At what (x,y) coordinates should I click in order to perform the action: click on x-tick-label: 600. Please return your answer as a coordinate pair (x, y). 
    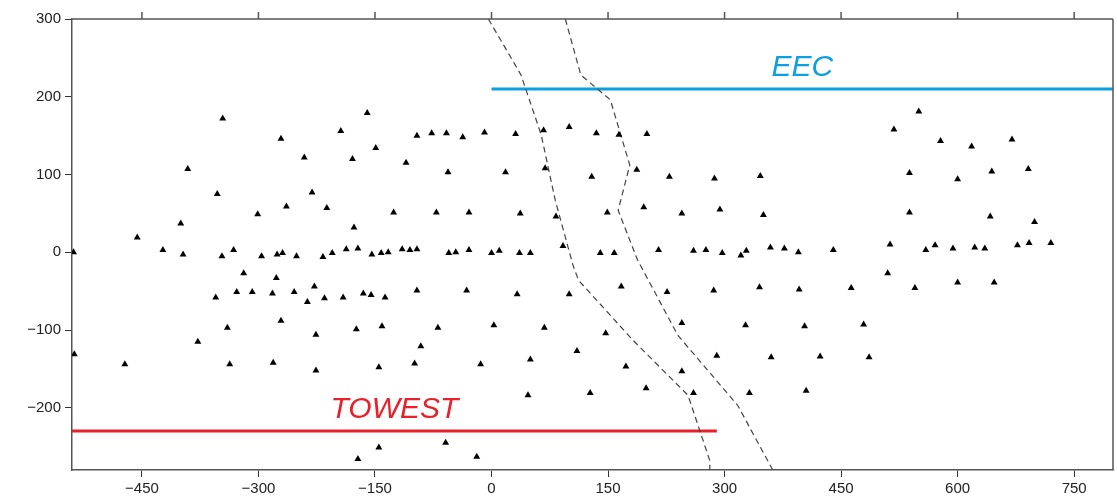
    Looking at the image, I should click on (958, 488).